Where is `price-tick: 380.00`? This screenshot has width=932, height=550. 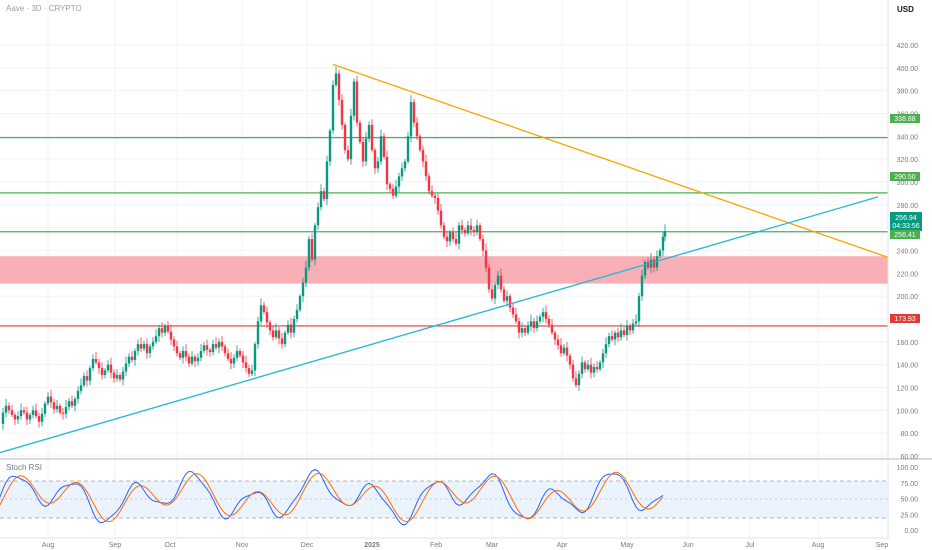 price-tick: 380.00 is located at coordinates (908, 92).